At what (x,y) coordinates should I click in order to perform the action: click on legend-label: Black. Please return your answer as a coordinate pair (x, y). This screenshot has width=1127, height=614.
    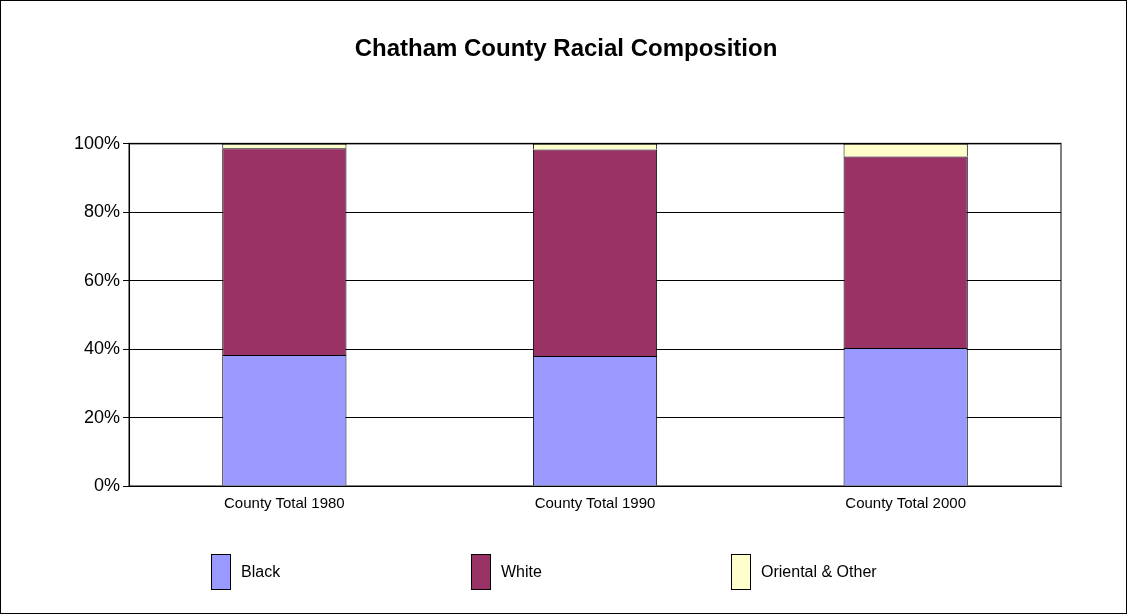
    Looking at the image, I should click on (261, 572).